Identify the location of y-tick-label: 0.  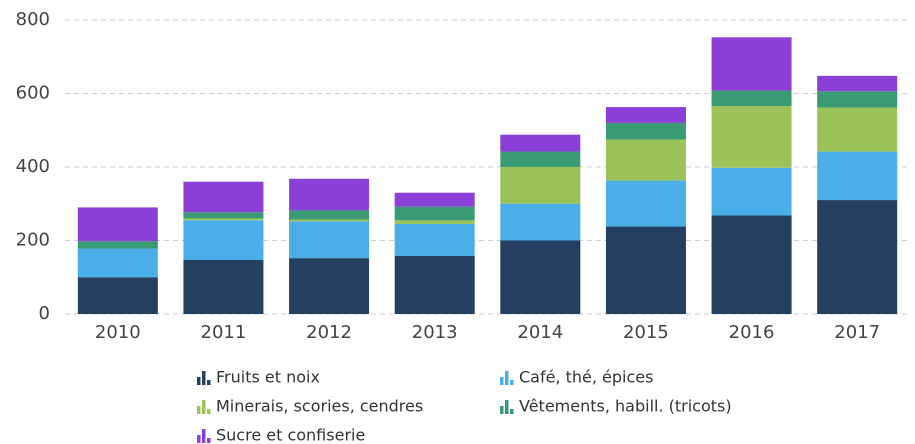
(44, 313).